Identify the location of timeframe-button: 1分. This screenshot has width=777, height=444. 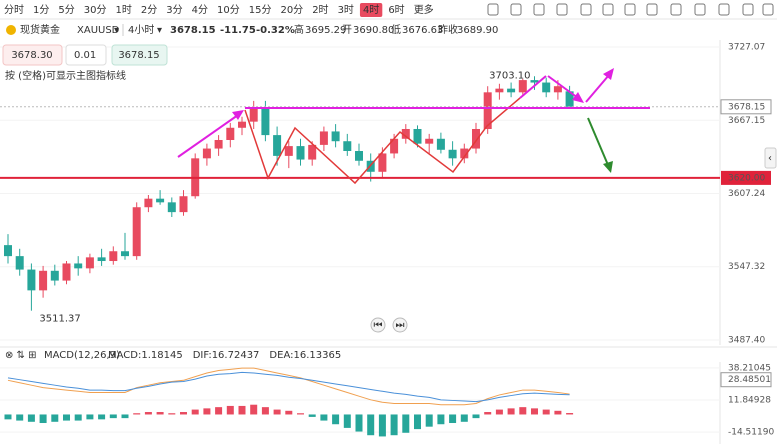
(41, 10).